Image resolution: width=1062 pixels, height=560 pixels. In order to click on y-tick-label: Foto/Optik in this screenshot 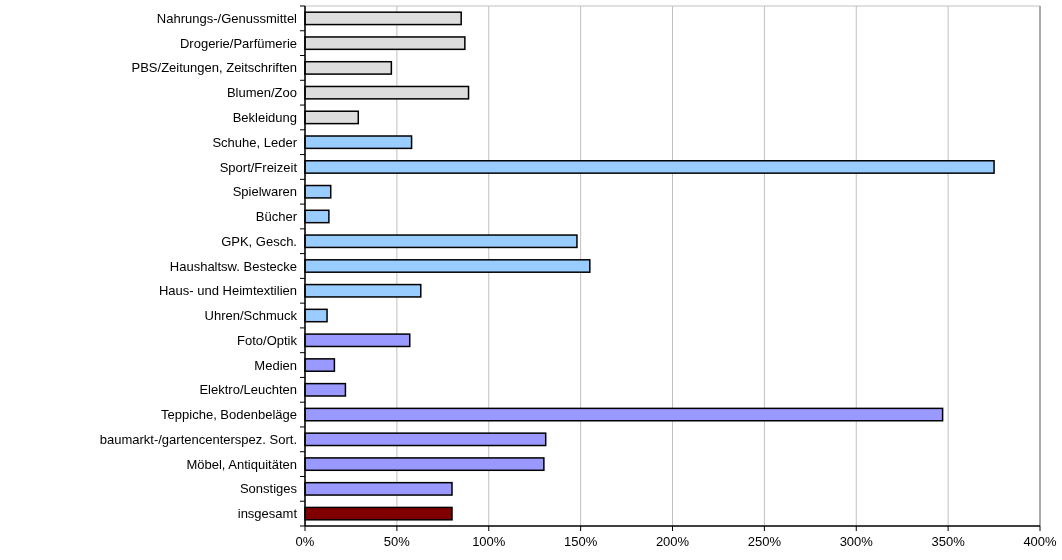, I will do `click(267, 340)`.